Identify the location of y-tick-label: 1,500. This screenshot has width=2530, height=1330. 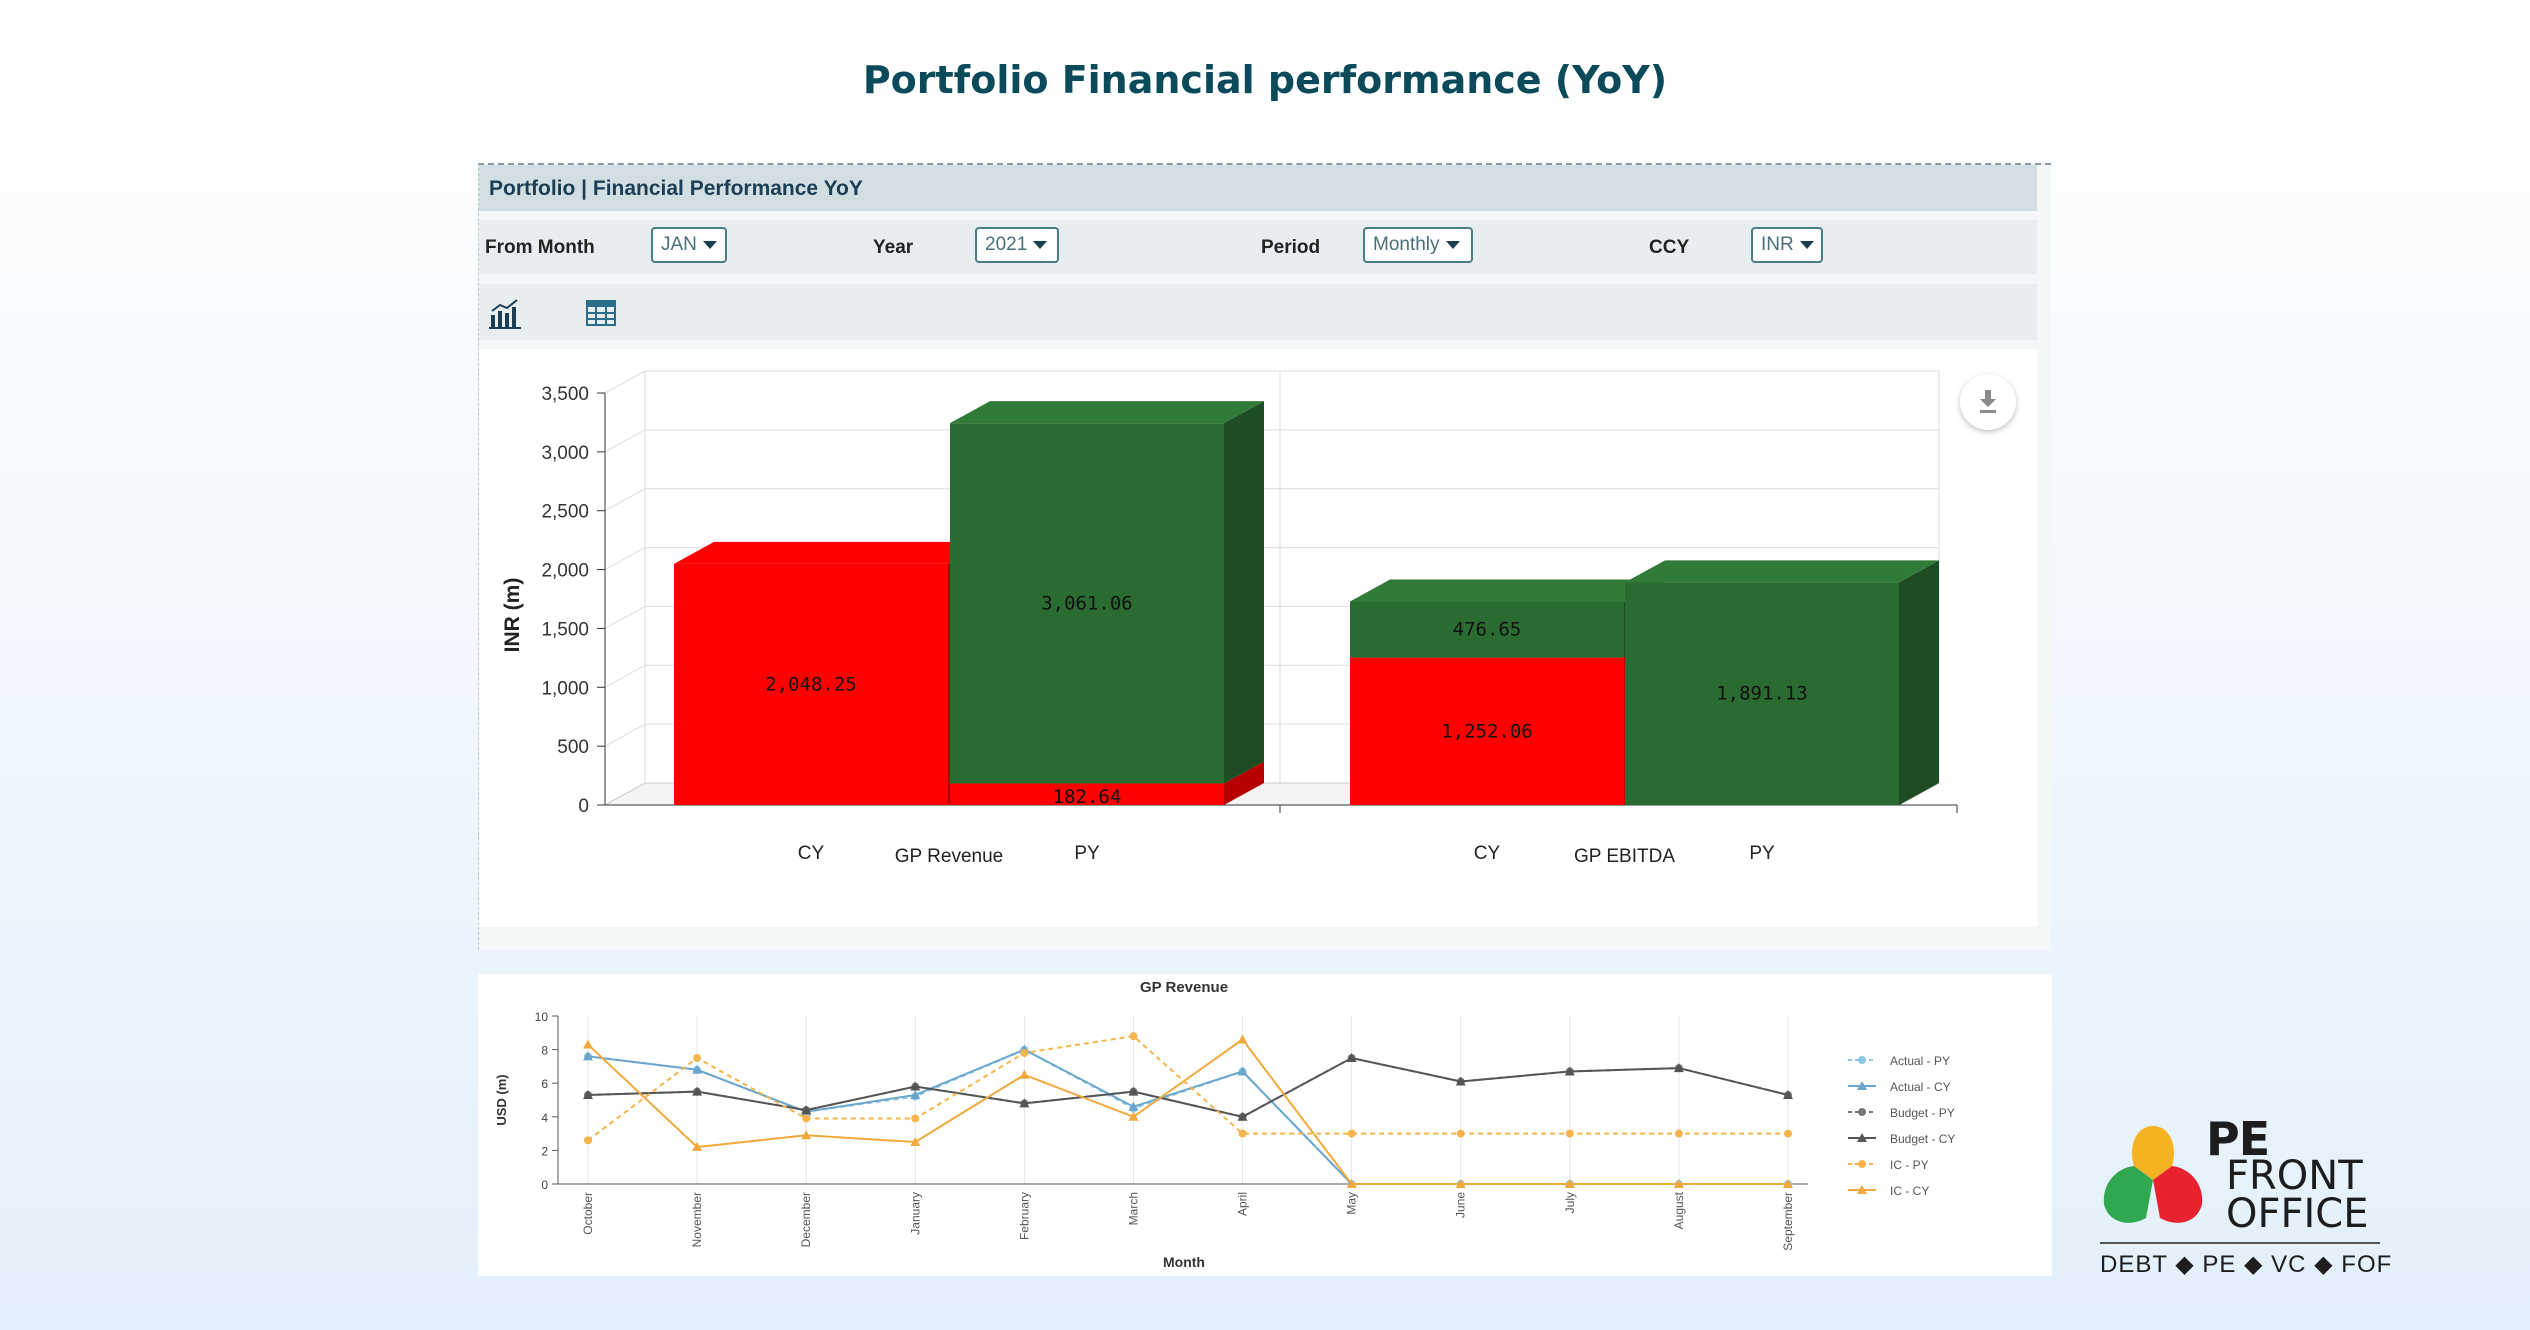
(565, 629).